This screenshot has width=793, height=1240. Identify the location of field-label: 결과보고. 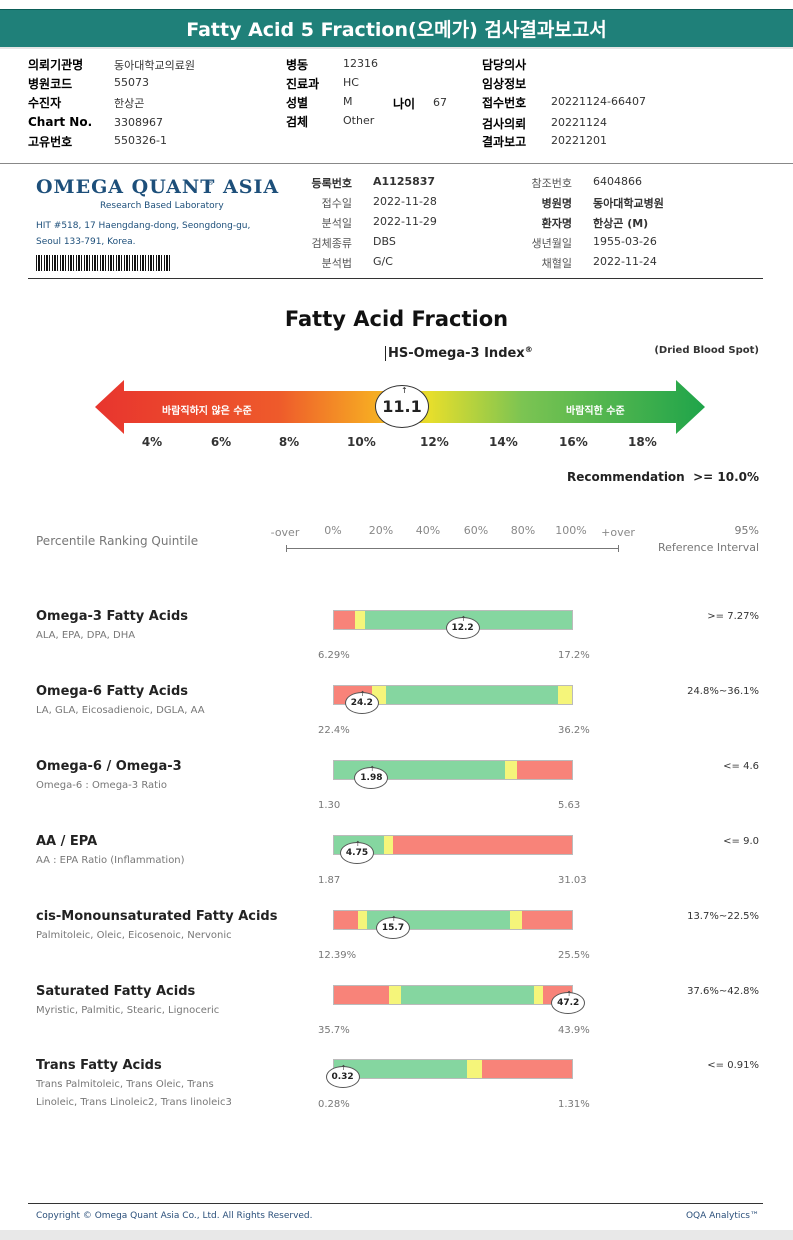
(504, 142).